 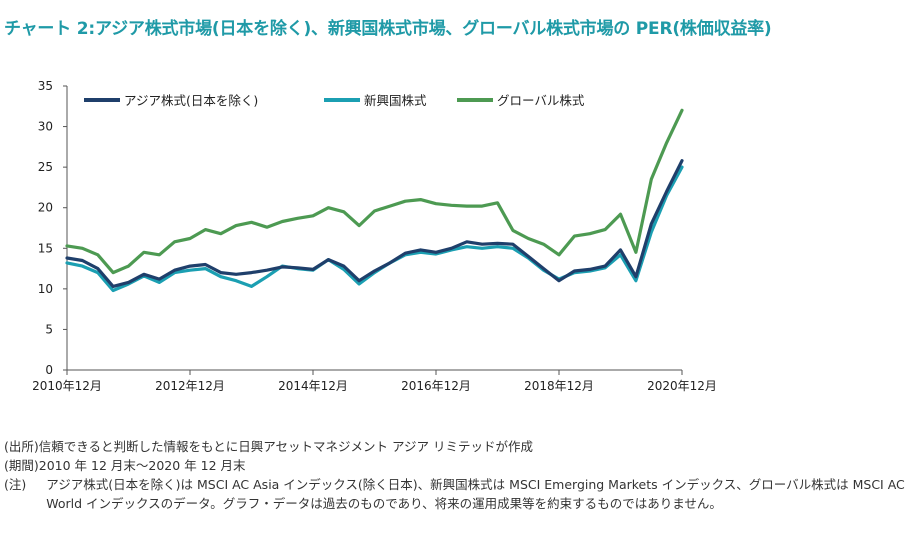 I want to click on legend-label-0: アジア株式(日本を除く), so click(x=191, y=100).